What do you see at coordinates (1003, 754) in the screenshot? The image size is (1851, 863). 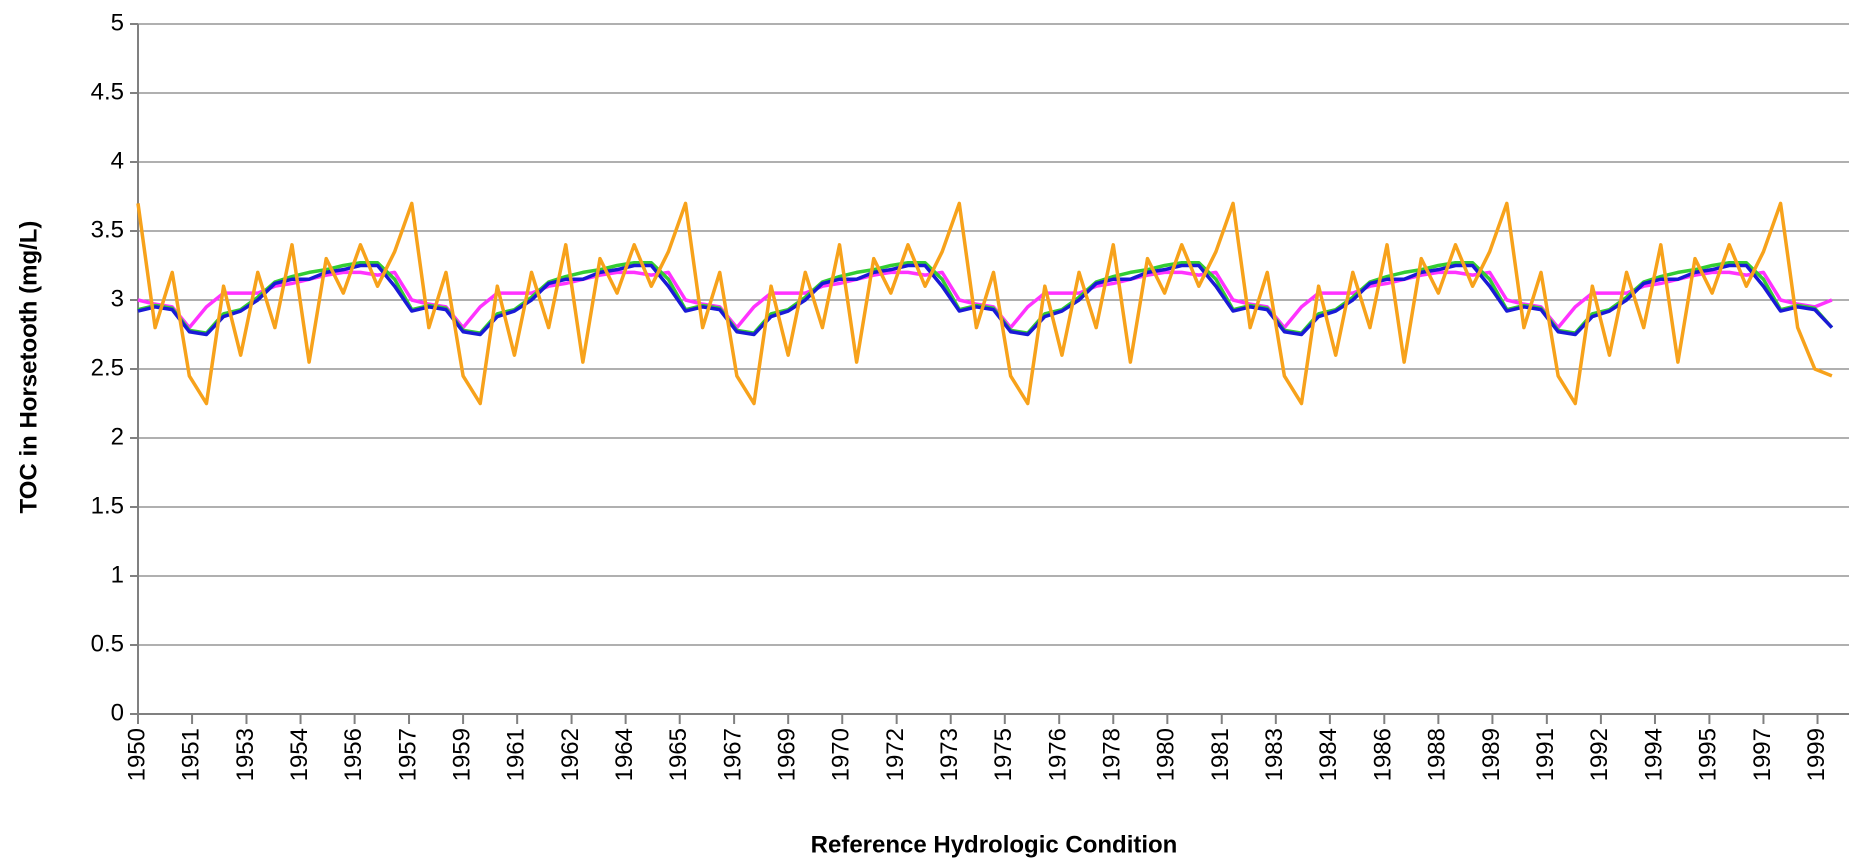 I see `x-tick-label: 1975` at bounding box center [1003, 754].